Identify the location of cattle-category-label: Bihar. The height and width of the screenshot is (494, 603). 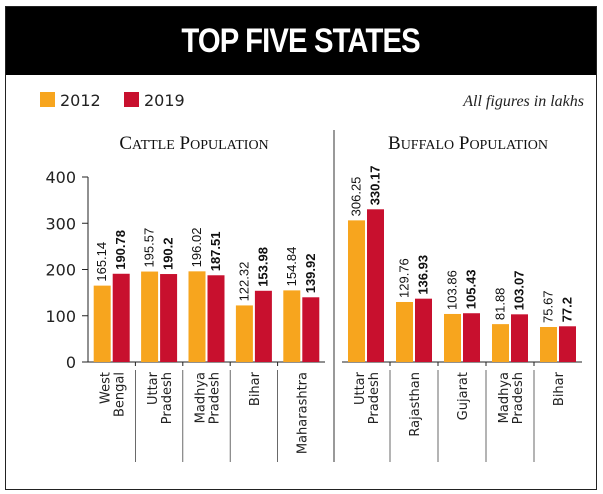
(255, 388).